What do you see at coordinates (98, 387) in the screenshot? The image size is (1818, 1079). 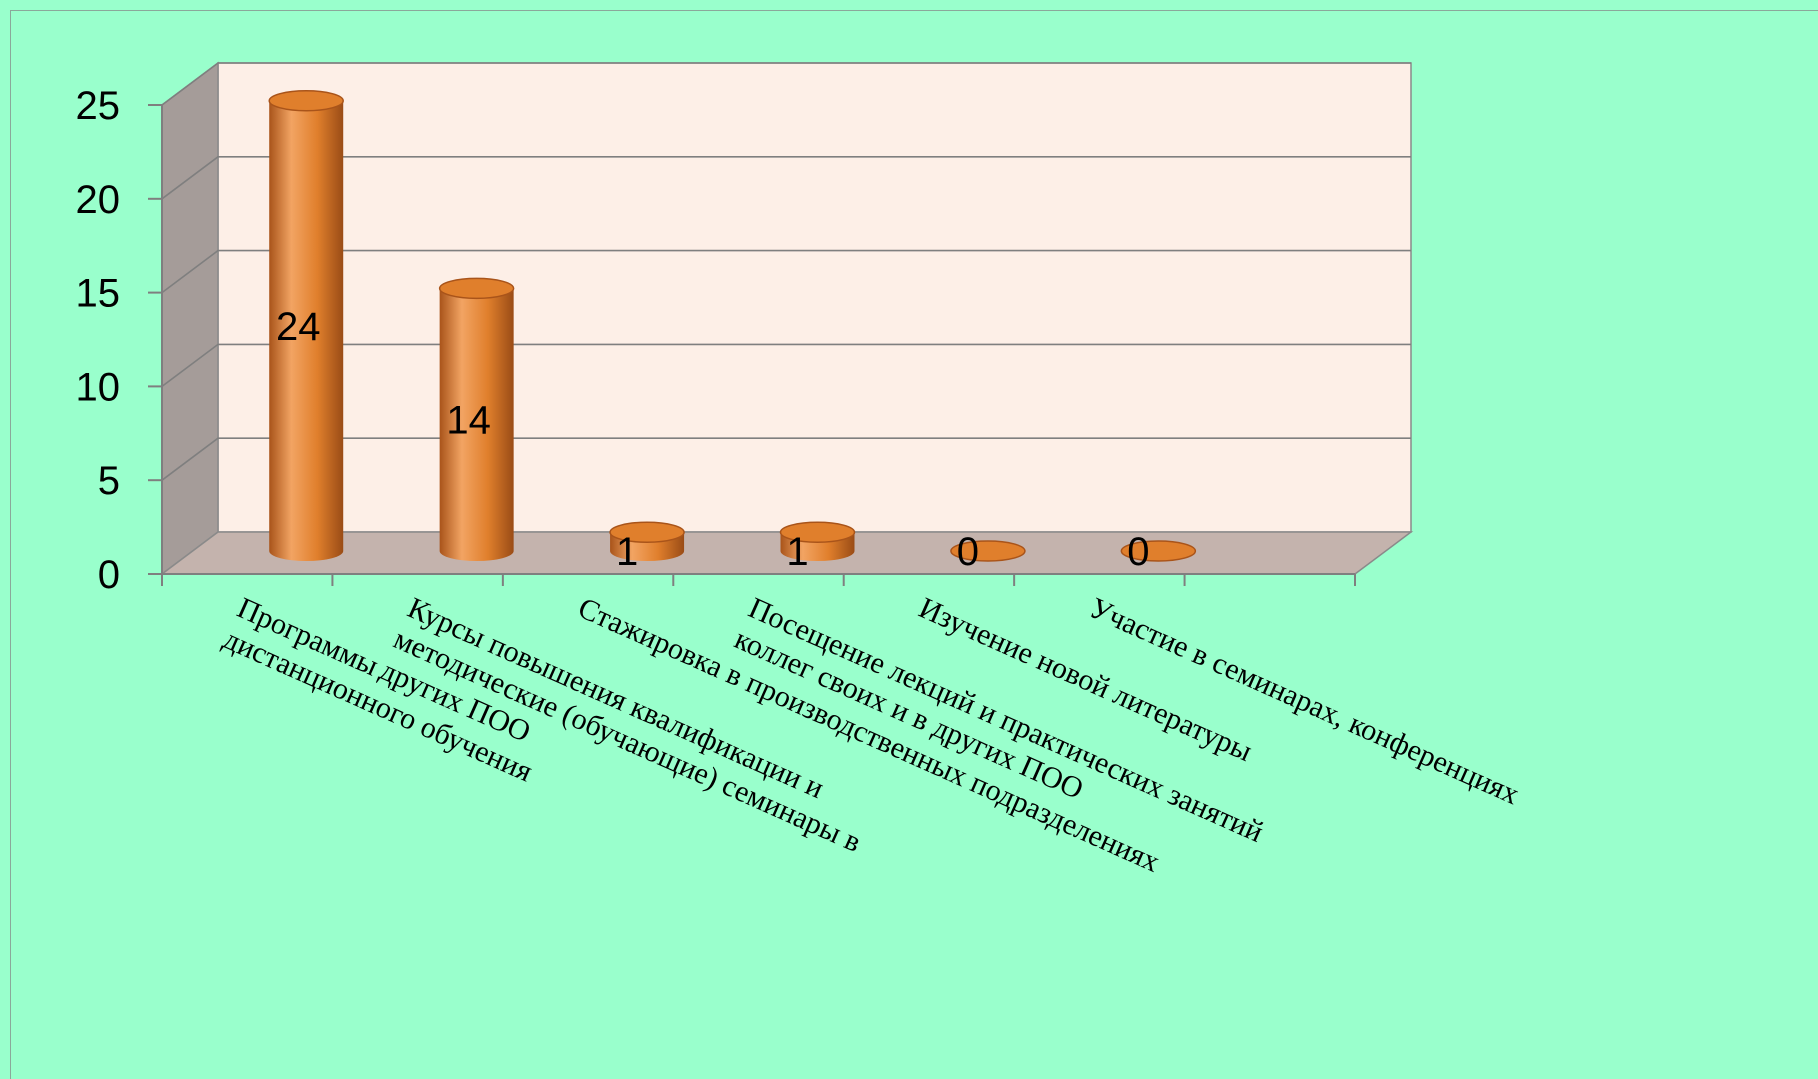 I see `y-tick-label: 10` at bounding box center [98, 387].